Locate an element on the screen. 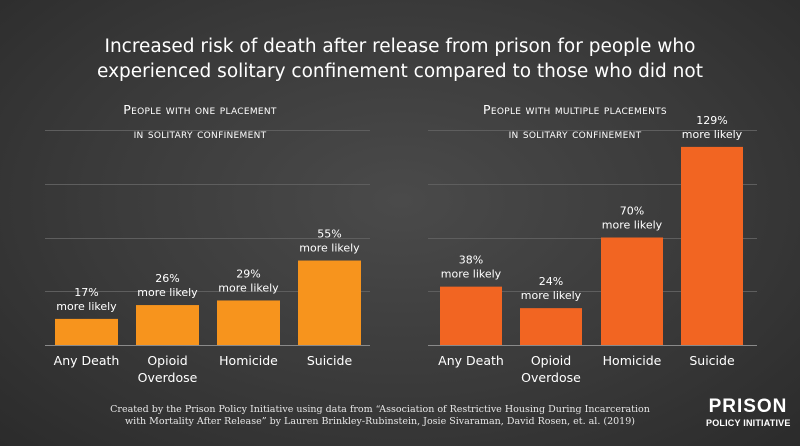 Image resolution: width=800 pixels, height=446 pixels. logo-bottom-text: POLICY INITIATIVE is located at coordinates (748, 423).